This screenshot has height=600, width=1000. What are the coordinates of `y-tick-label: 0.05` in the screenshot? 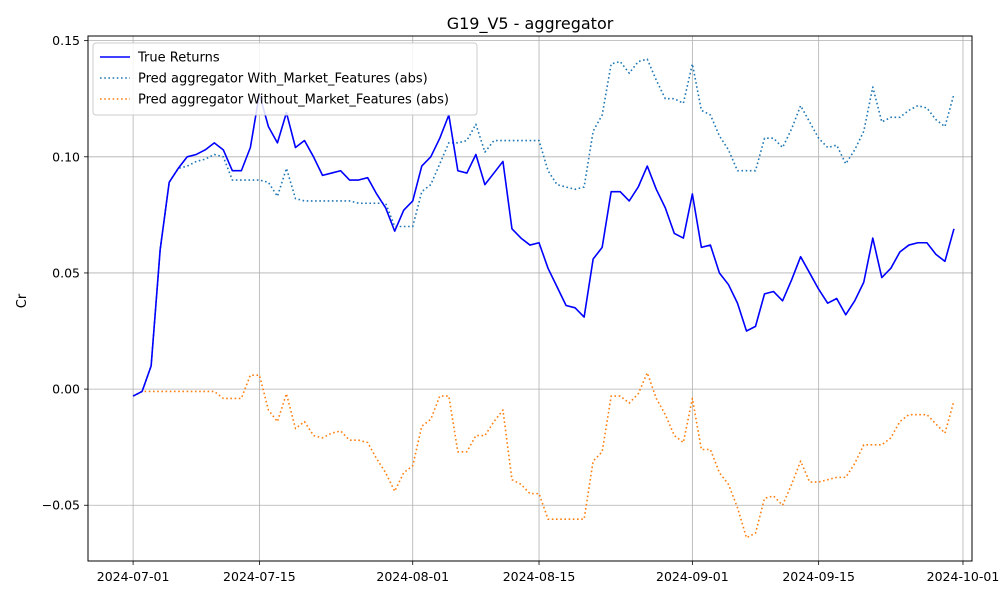 It's located at (66, 272).